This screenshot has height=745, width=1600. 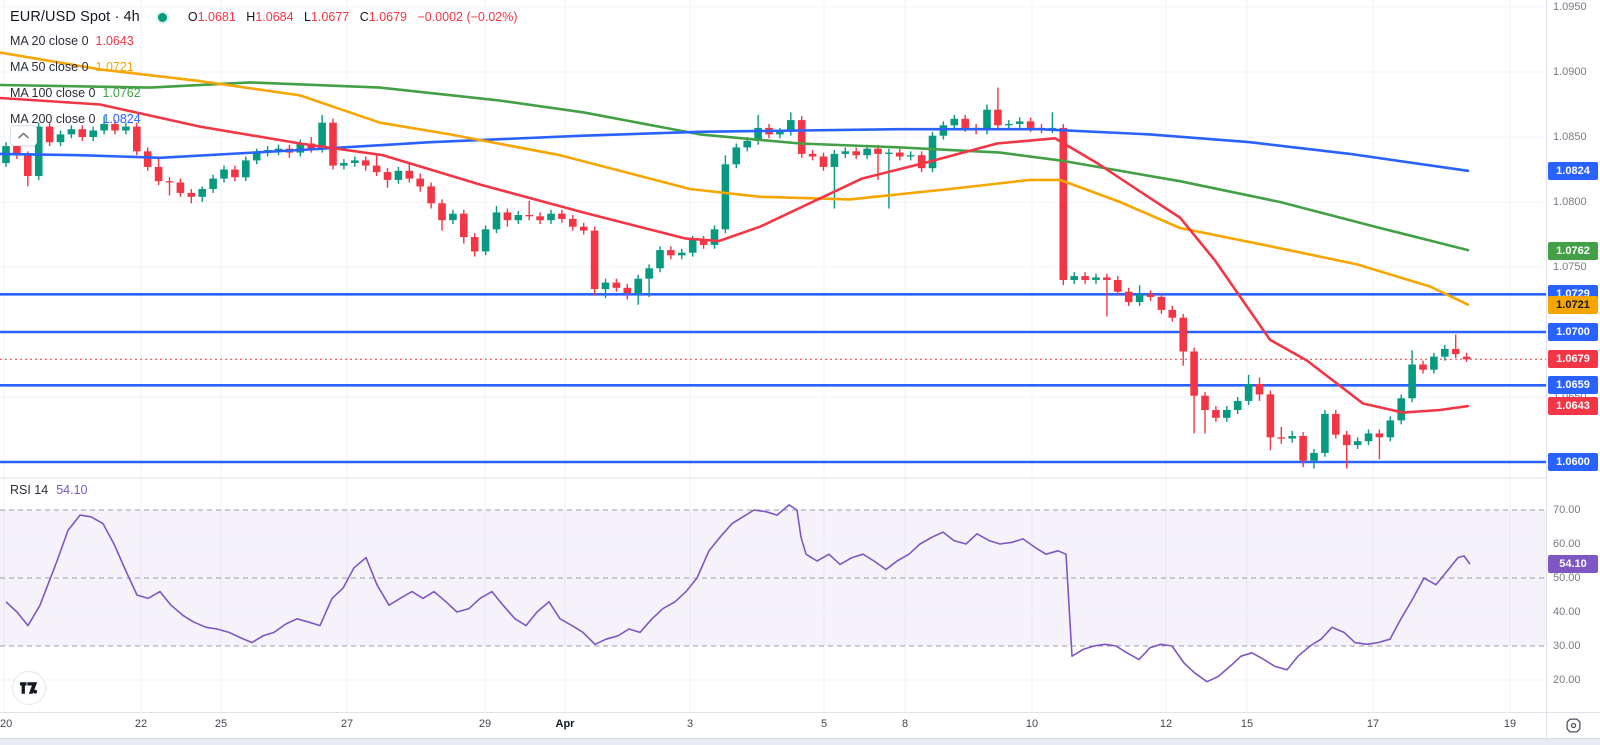 What do you see at coordinates (1567, 578) in the screenshot?
I see `rsi-axis-label: 50.00` at bounding box center [1567, 578].